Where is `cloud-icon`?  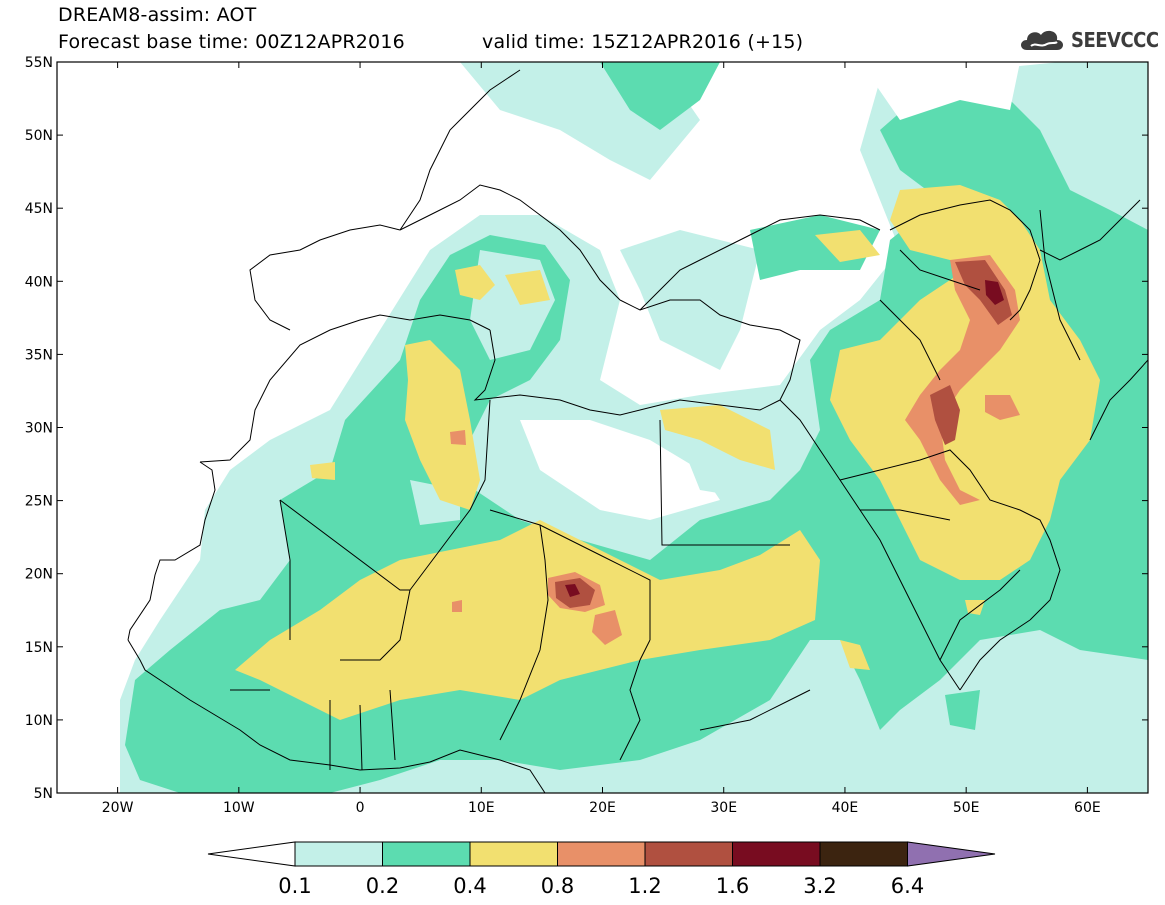 cloud-icon is located at coordinates (1042, 40).